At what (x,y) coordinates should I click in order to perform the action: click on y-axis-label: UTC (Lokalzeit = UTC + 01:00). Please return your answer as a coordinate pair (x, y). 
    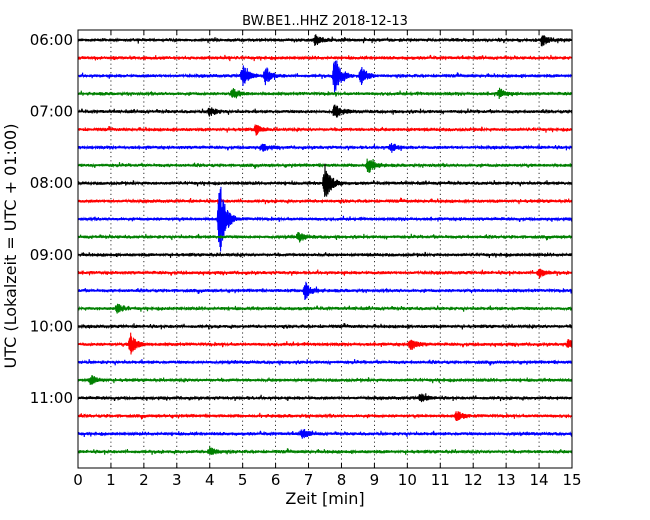
    Looking at the image, I should click on (10, 246).